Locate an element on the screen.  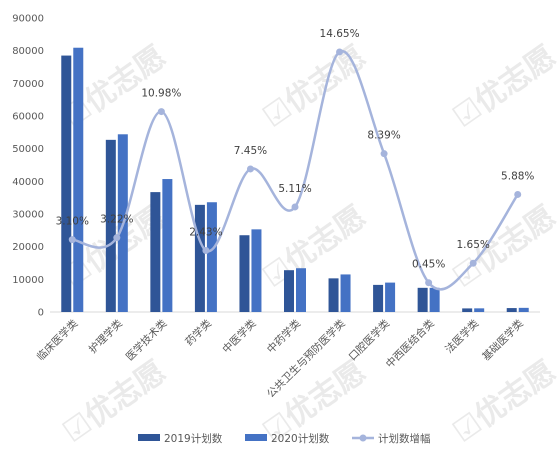
x-tick-label: 口腔医学类 is located at coordinates (369, 340).